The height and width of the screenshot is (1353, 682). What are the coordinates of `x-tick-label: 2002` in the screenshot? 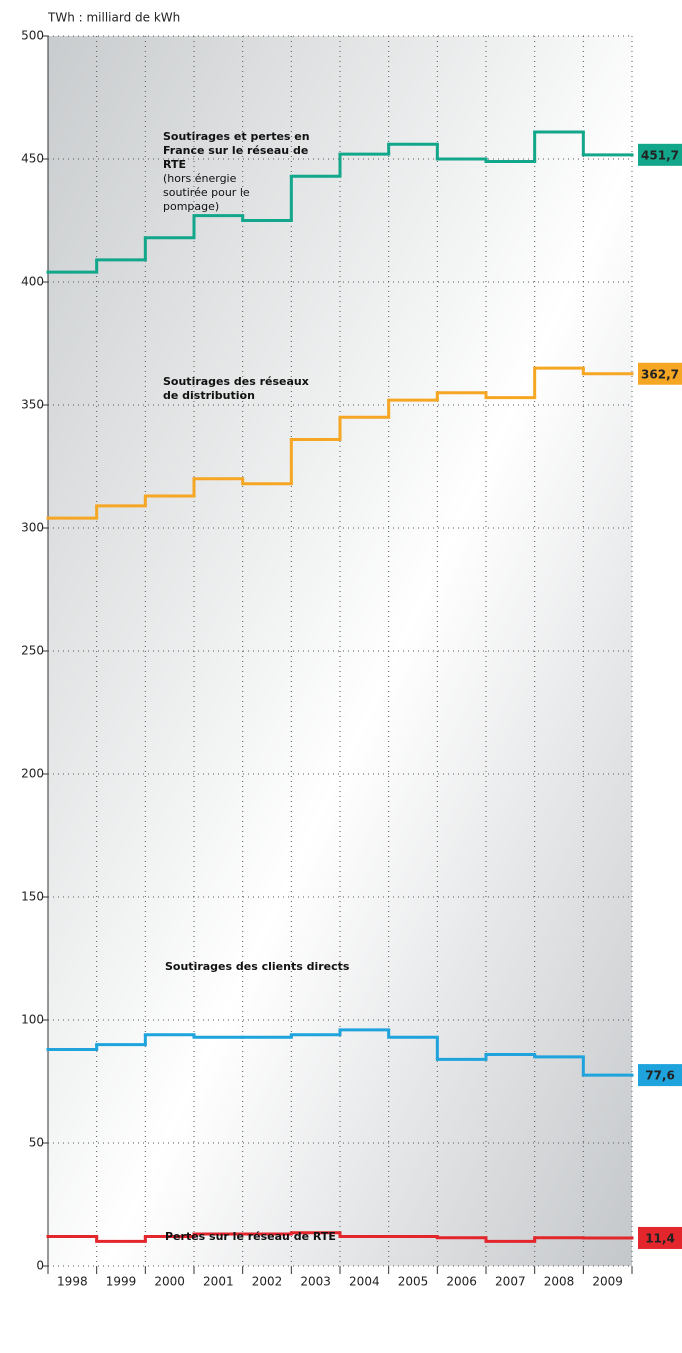 It's located at (267, 1282).